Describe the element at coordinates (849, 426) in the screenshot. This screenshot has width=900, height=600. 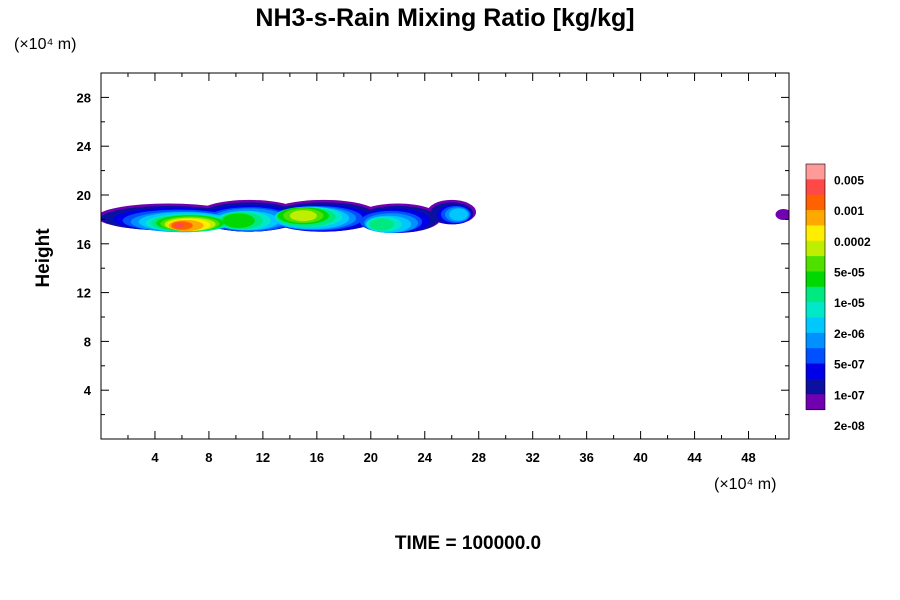
I see `colorbar-label: 2e-08` at that location.